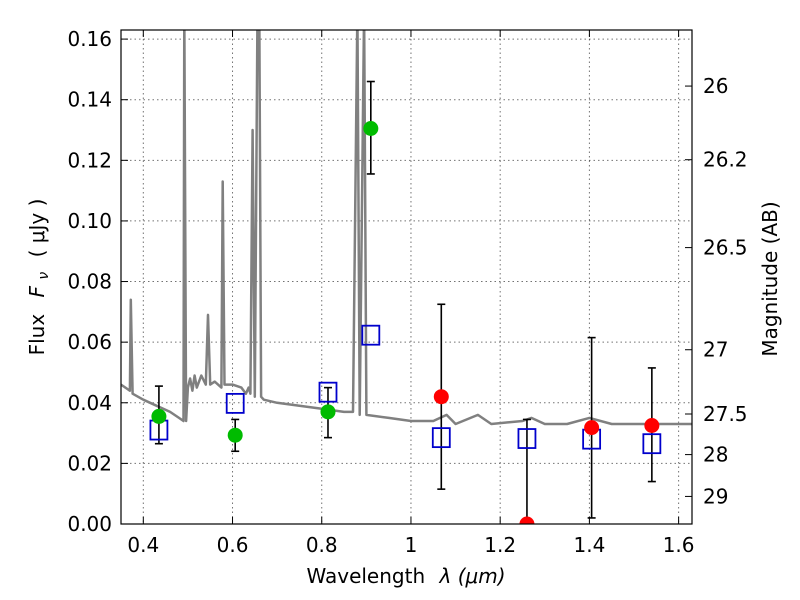  Describe the element at coordinates (89, 221) in the screenshot. I see `y-tick-label: 0.10` at that location.